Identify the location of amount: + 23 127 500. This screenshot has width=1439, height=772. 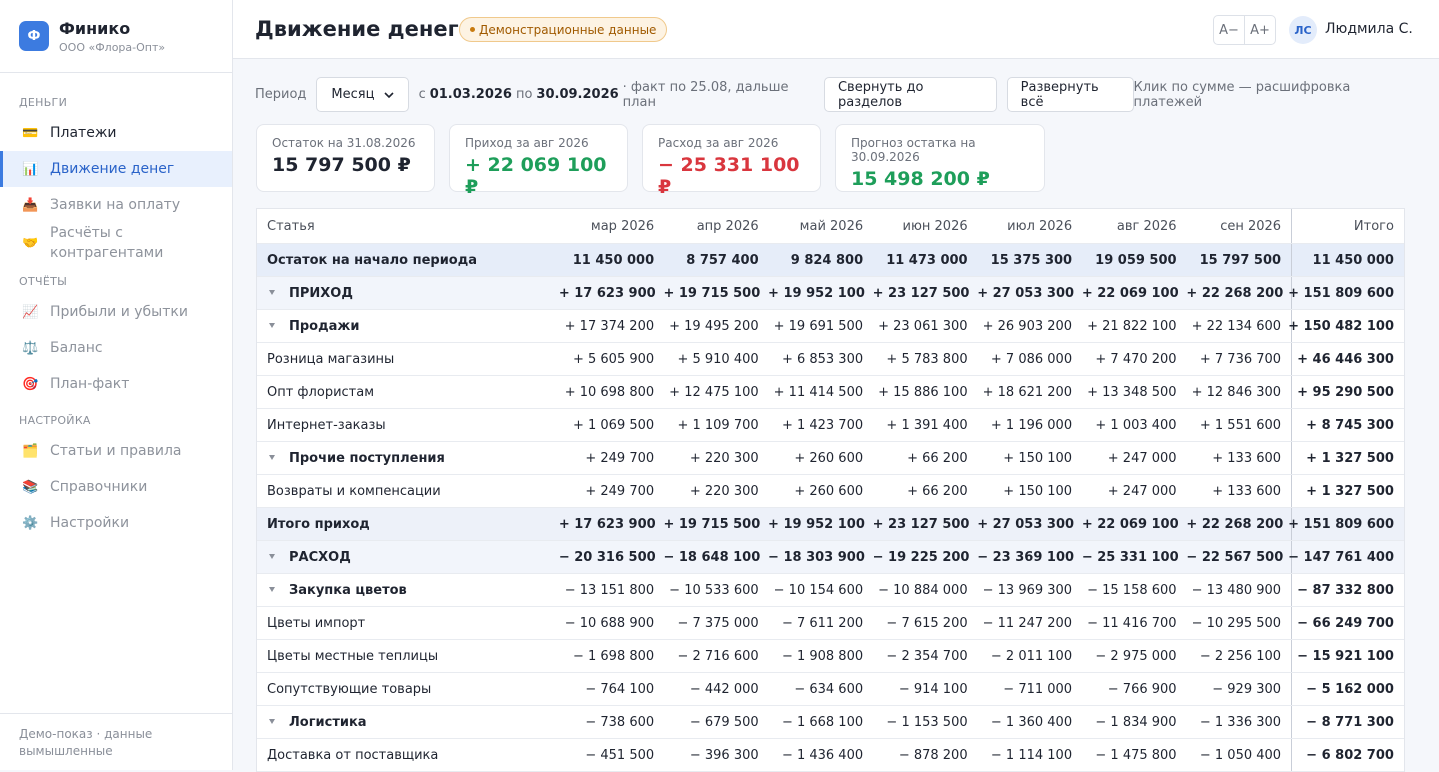
(921, 524).